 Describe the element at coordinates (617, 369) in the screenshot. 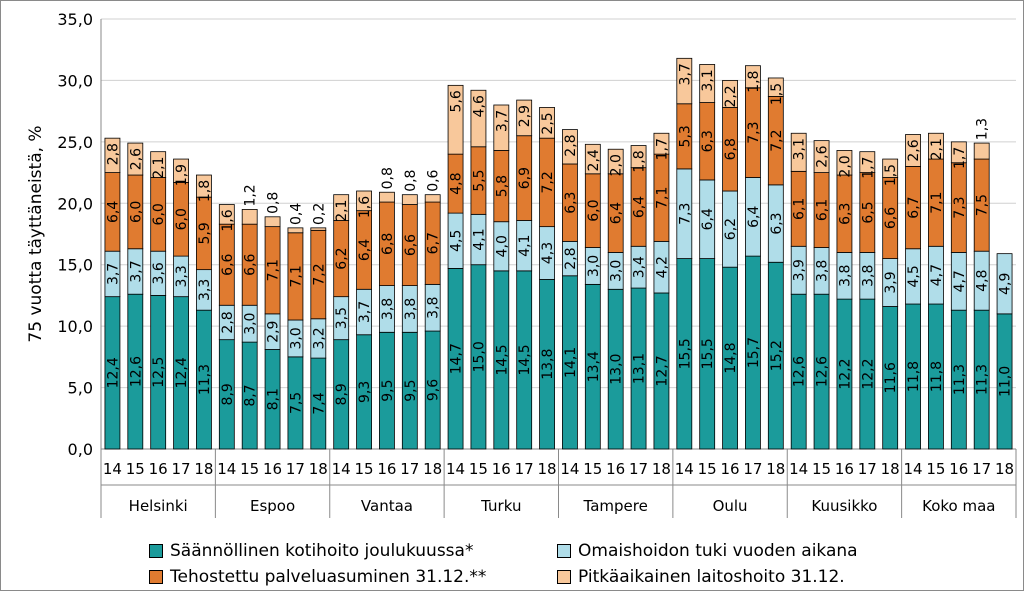

I see `data-label: 13,0` at that location.